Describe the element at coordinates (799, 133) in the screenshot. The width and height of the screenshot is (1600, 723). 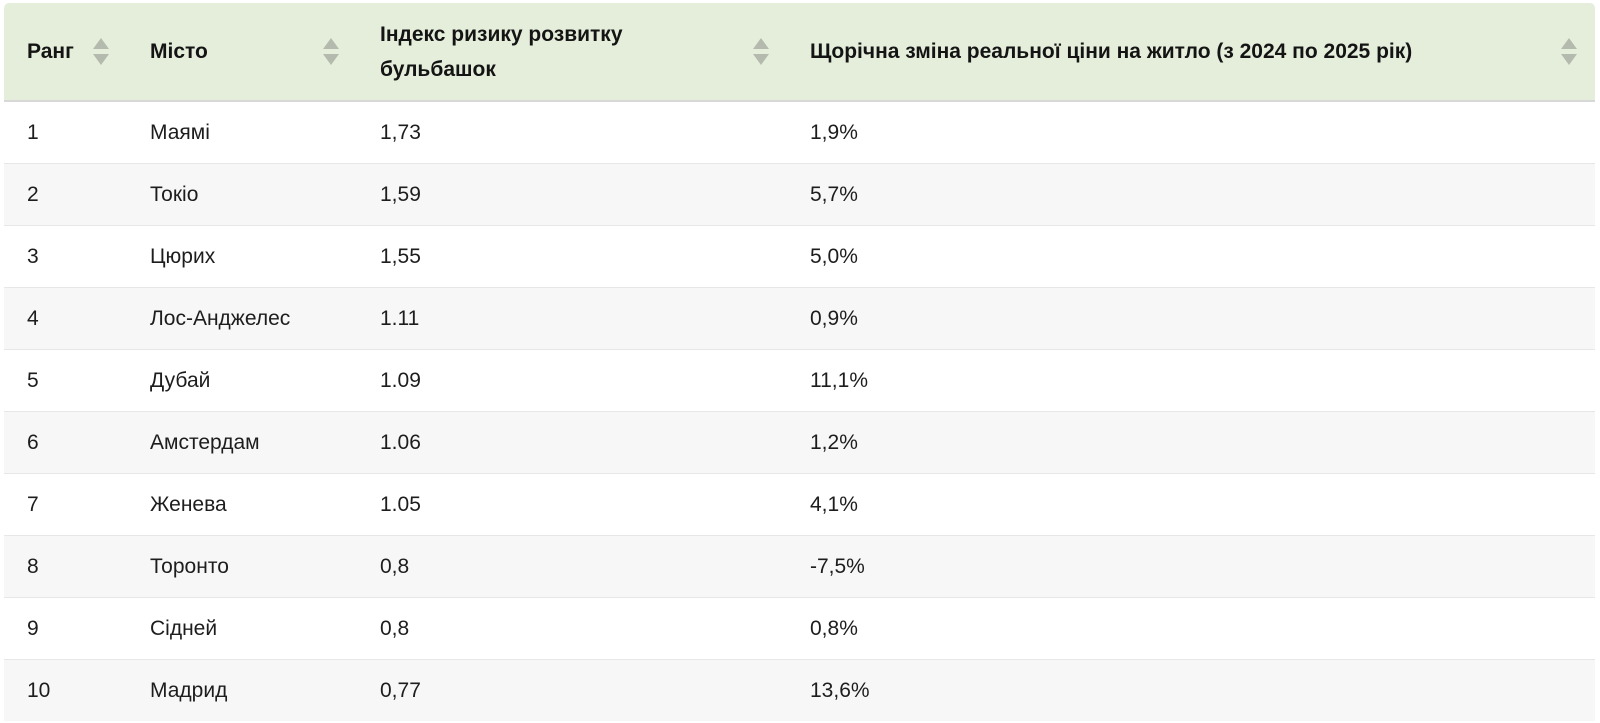
I see `table-row: 1 Маямі 1,73 1,9%` at that location.